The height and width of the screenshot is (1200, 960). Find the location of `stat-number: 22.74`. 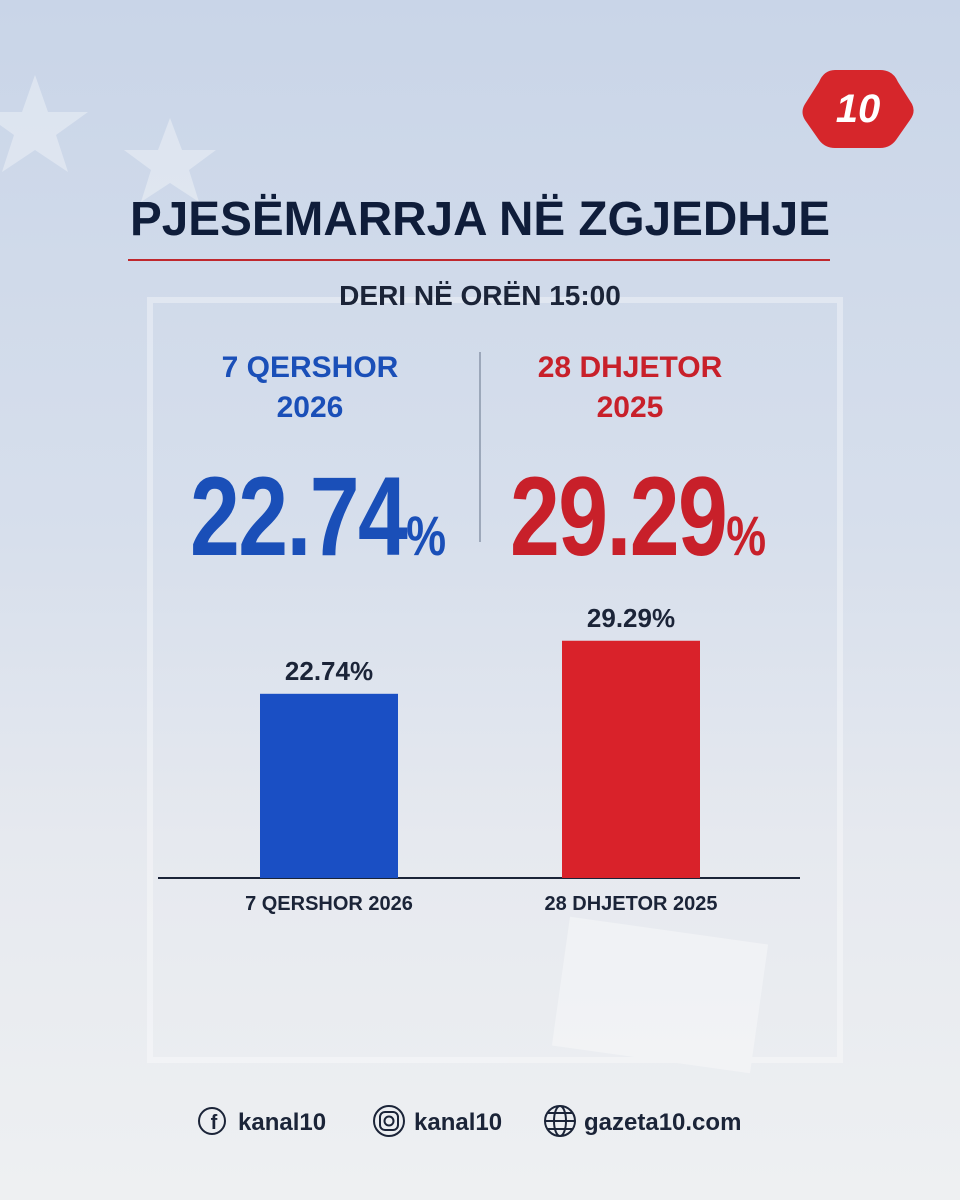

stat-number: 22.74 is located at coordinates (299, 516).